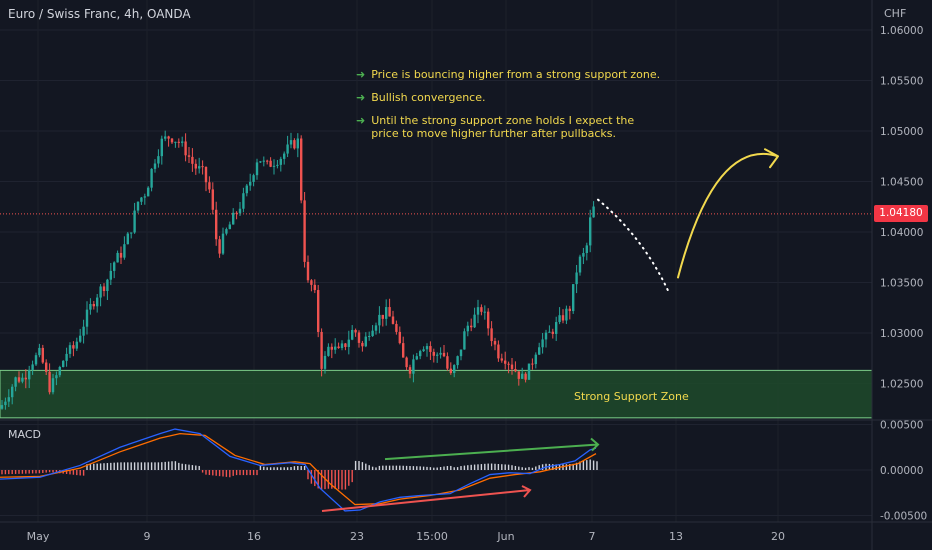 The image size is (932, 550). Describe the element at coordinates (361, 74) in the screenshot. I see `right-arrow-icon: ➜` at that location.